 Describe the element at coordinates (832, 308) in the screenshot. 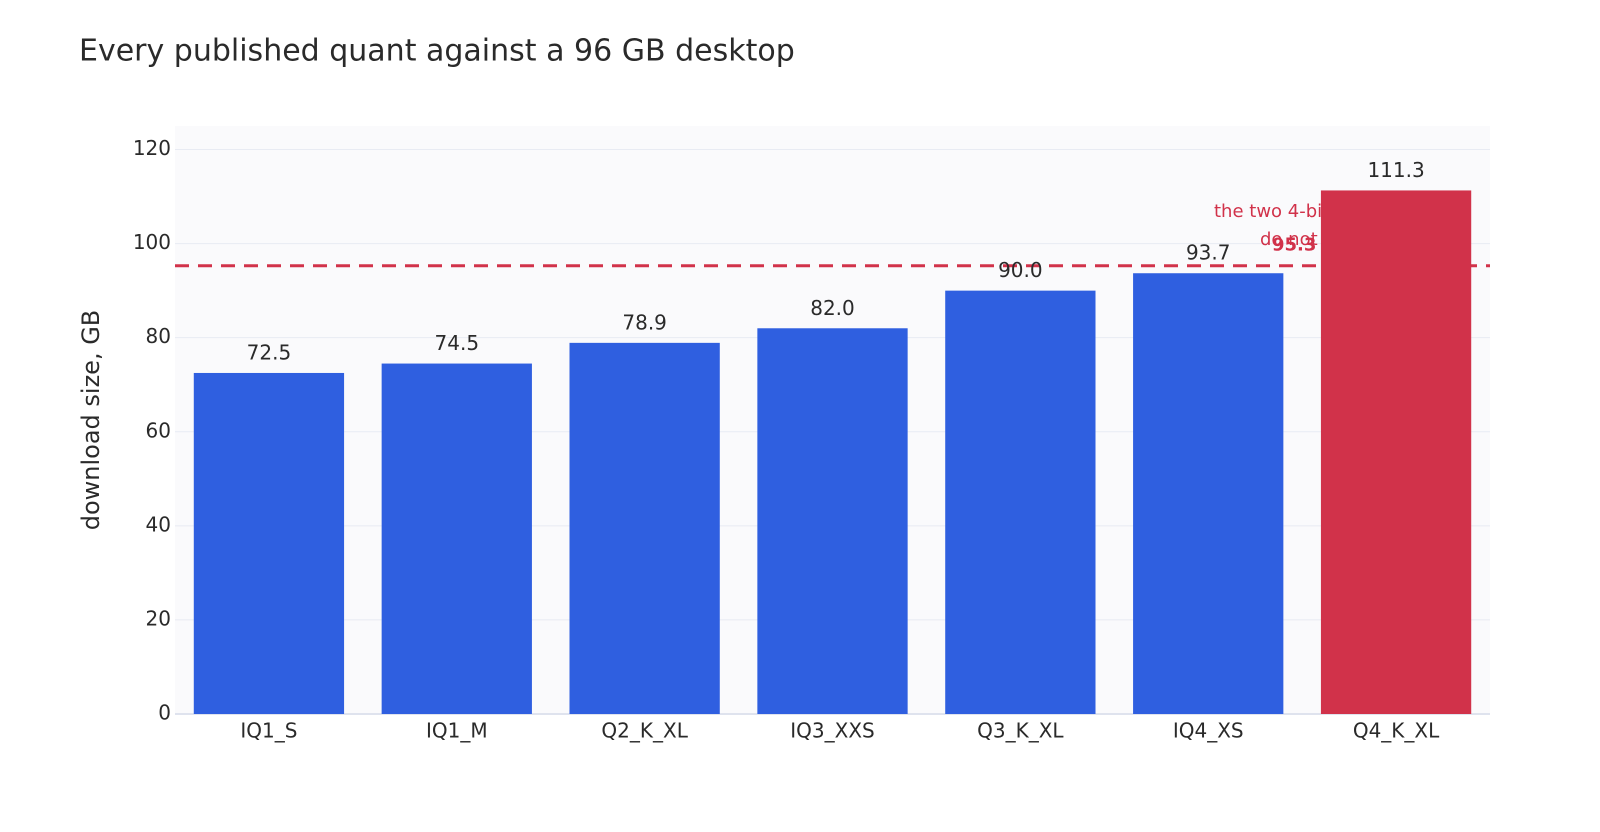

I see `value-label: 82.0` at that location.